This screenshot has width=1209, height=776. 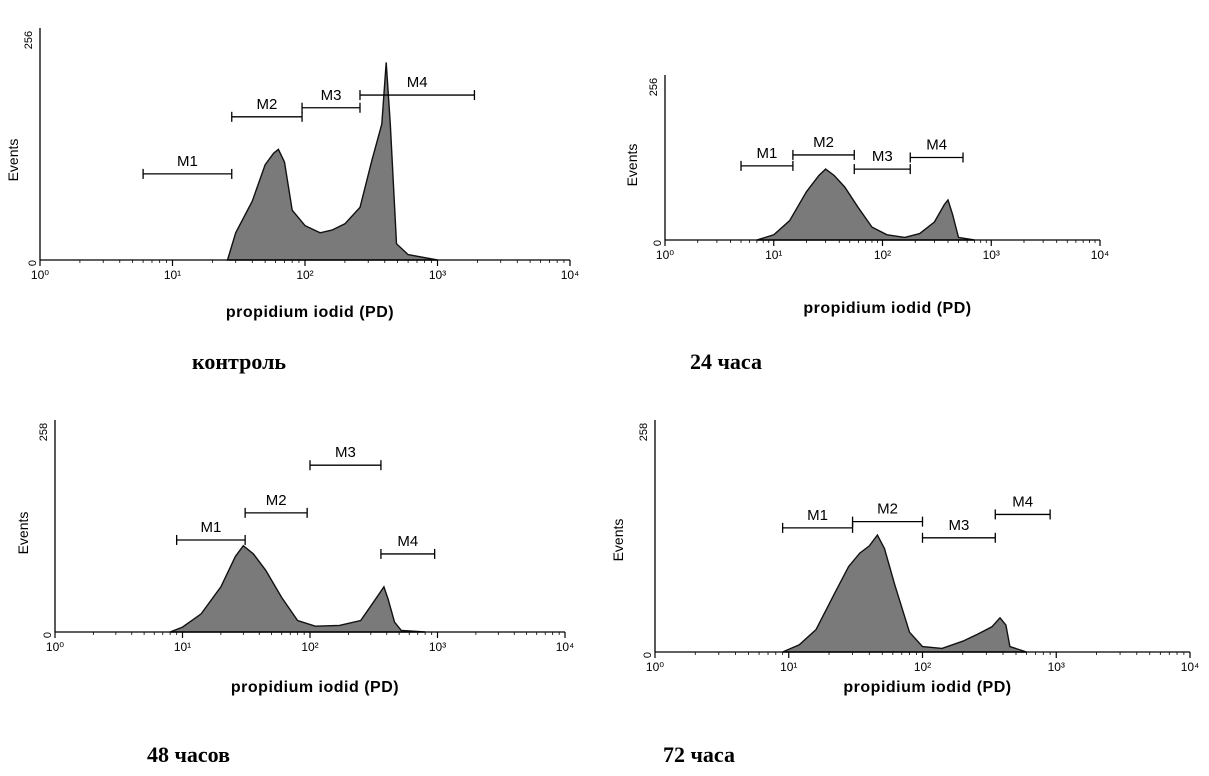 I want to click on caption-48h: 48 часов, so click(x=189, y=754).